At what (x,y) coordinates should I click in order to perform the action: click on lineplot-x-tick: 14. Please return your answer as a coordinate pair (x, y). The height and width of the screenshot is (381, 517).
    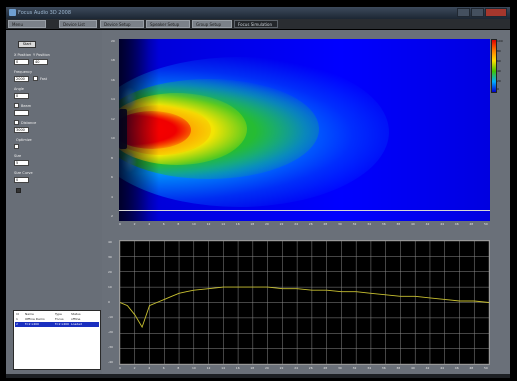
    Looking at the image, I should click on (223, 368).